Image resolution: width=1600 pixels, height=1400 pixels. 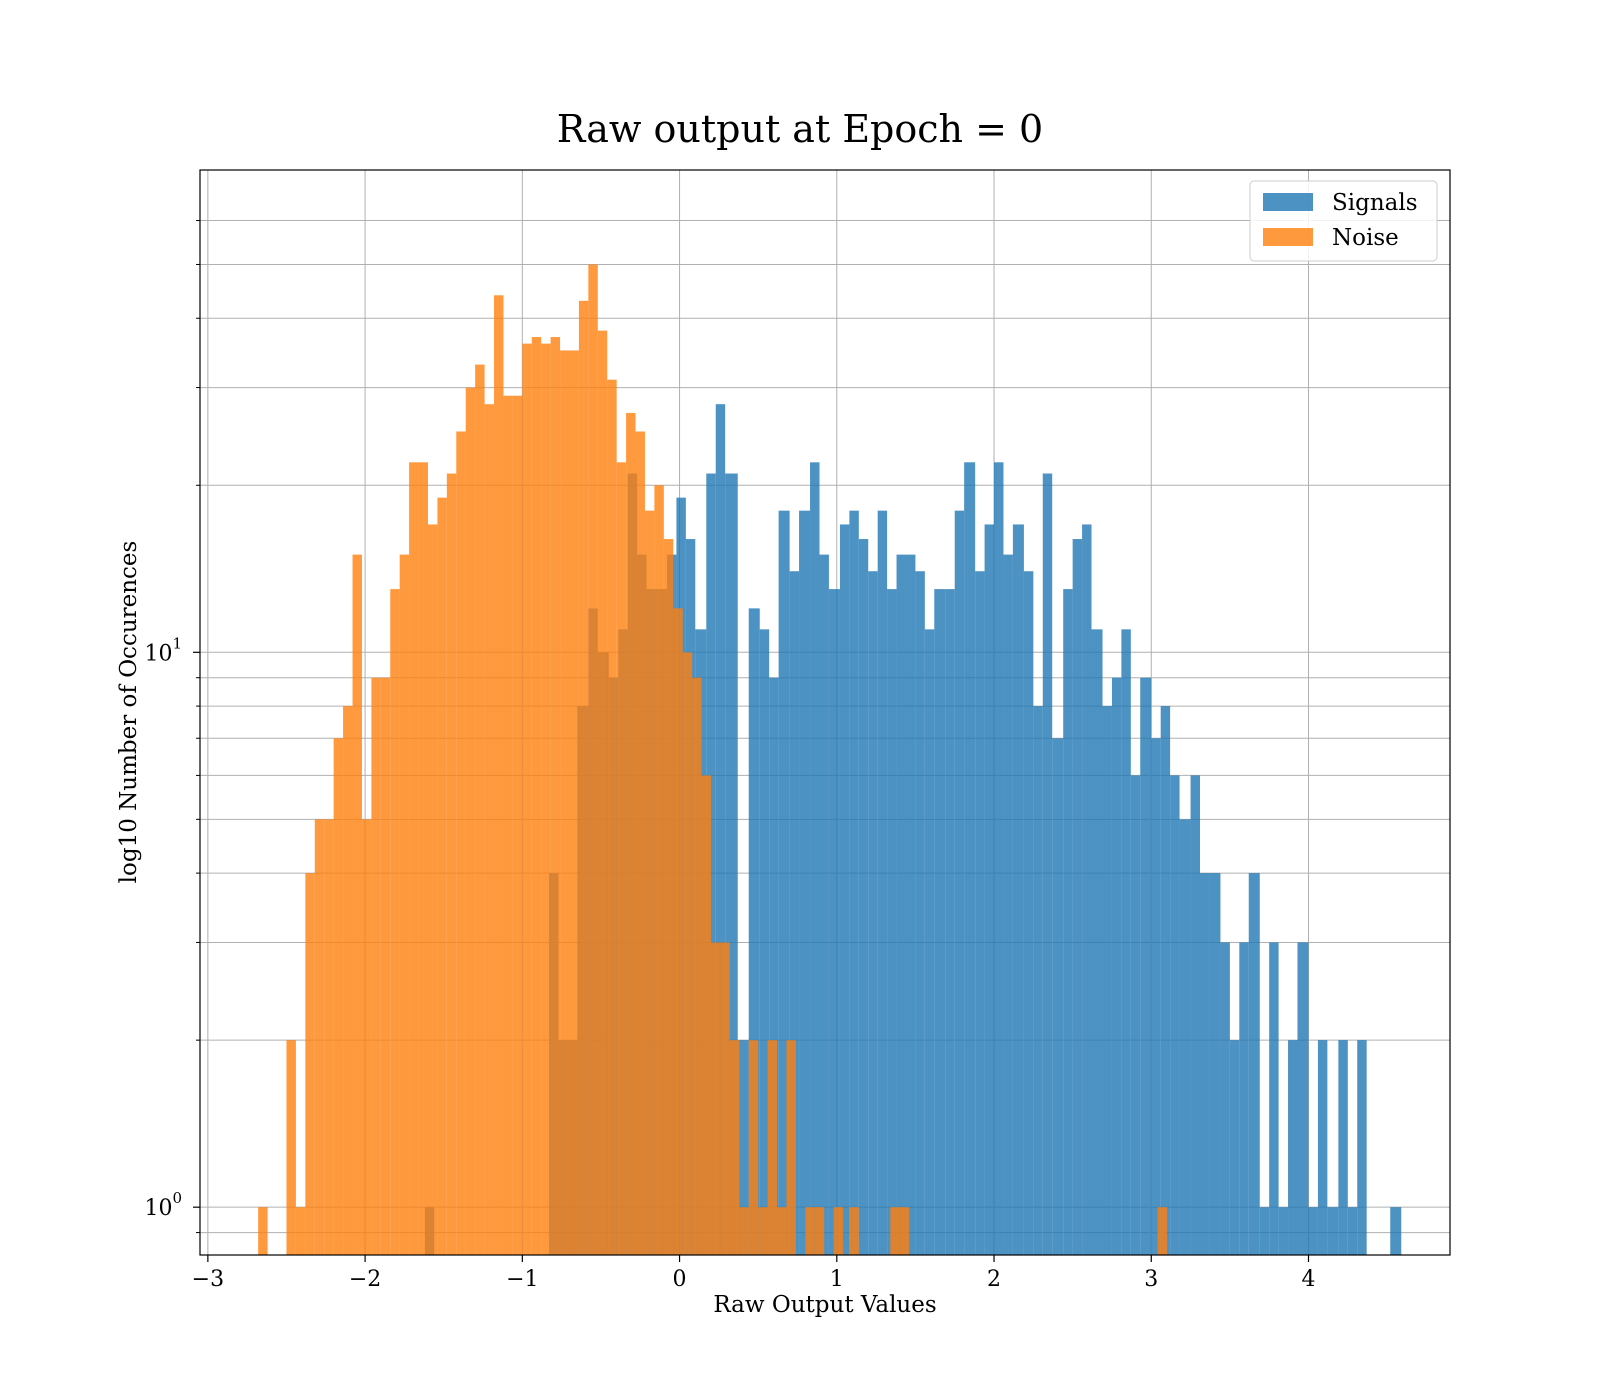 What do you see at coordinates (158, 1208) in the screenshot?
I see `y-tick-label-base: 10` at bounding box center [158, 1208].